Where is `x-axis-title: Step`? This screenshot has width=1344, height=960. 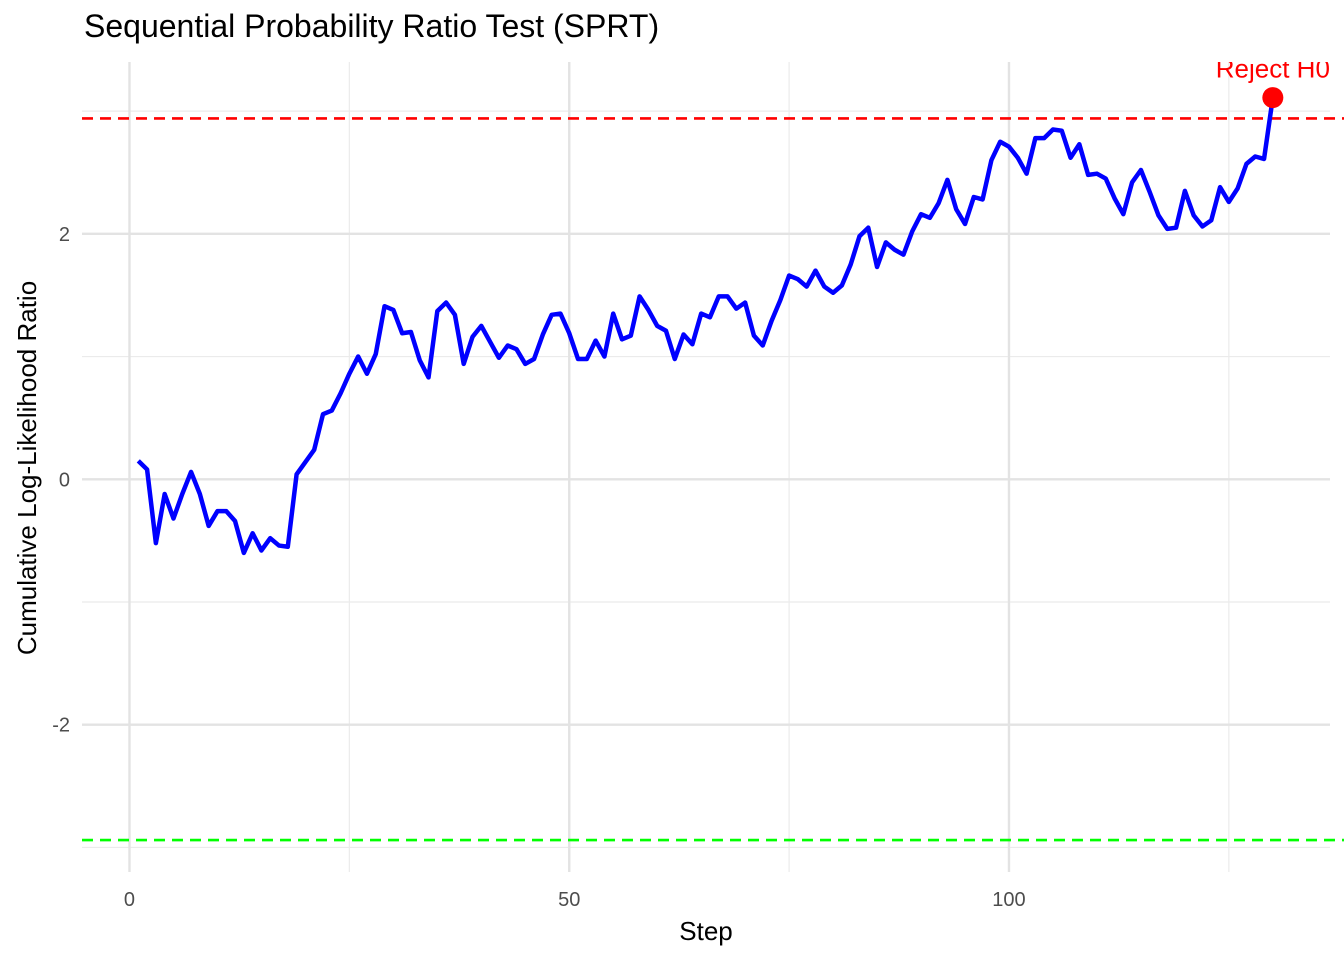
x-axis-title: Step is located at coordinates (706, 931).